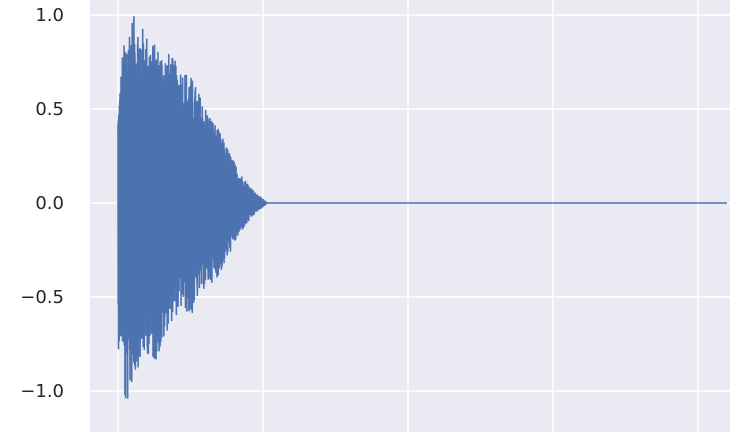 The image size is (730, 432). What do you see at coordinates (49, 203) in the screenshot?
I see `y-tick-label-2: 0.0` at bounding box center [49, 203].